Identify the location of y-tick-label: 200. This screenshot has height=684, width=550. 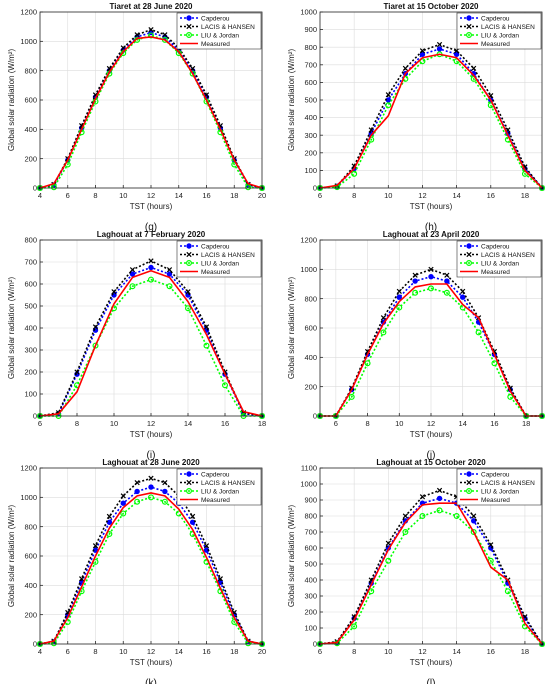
(30, 614).